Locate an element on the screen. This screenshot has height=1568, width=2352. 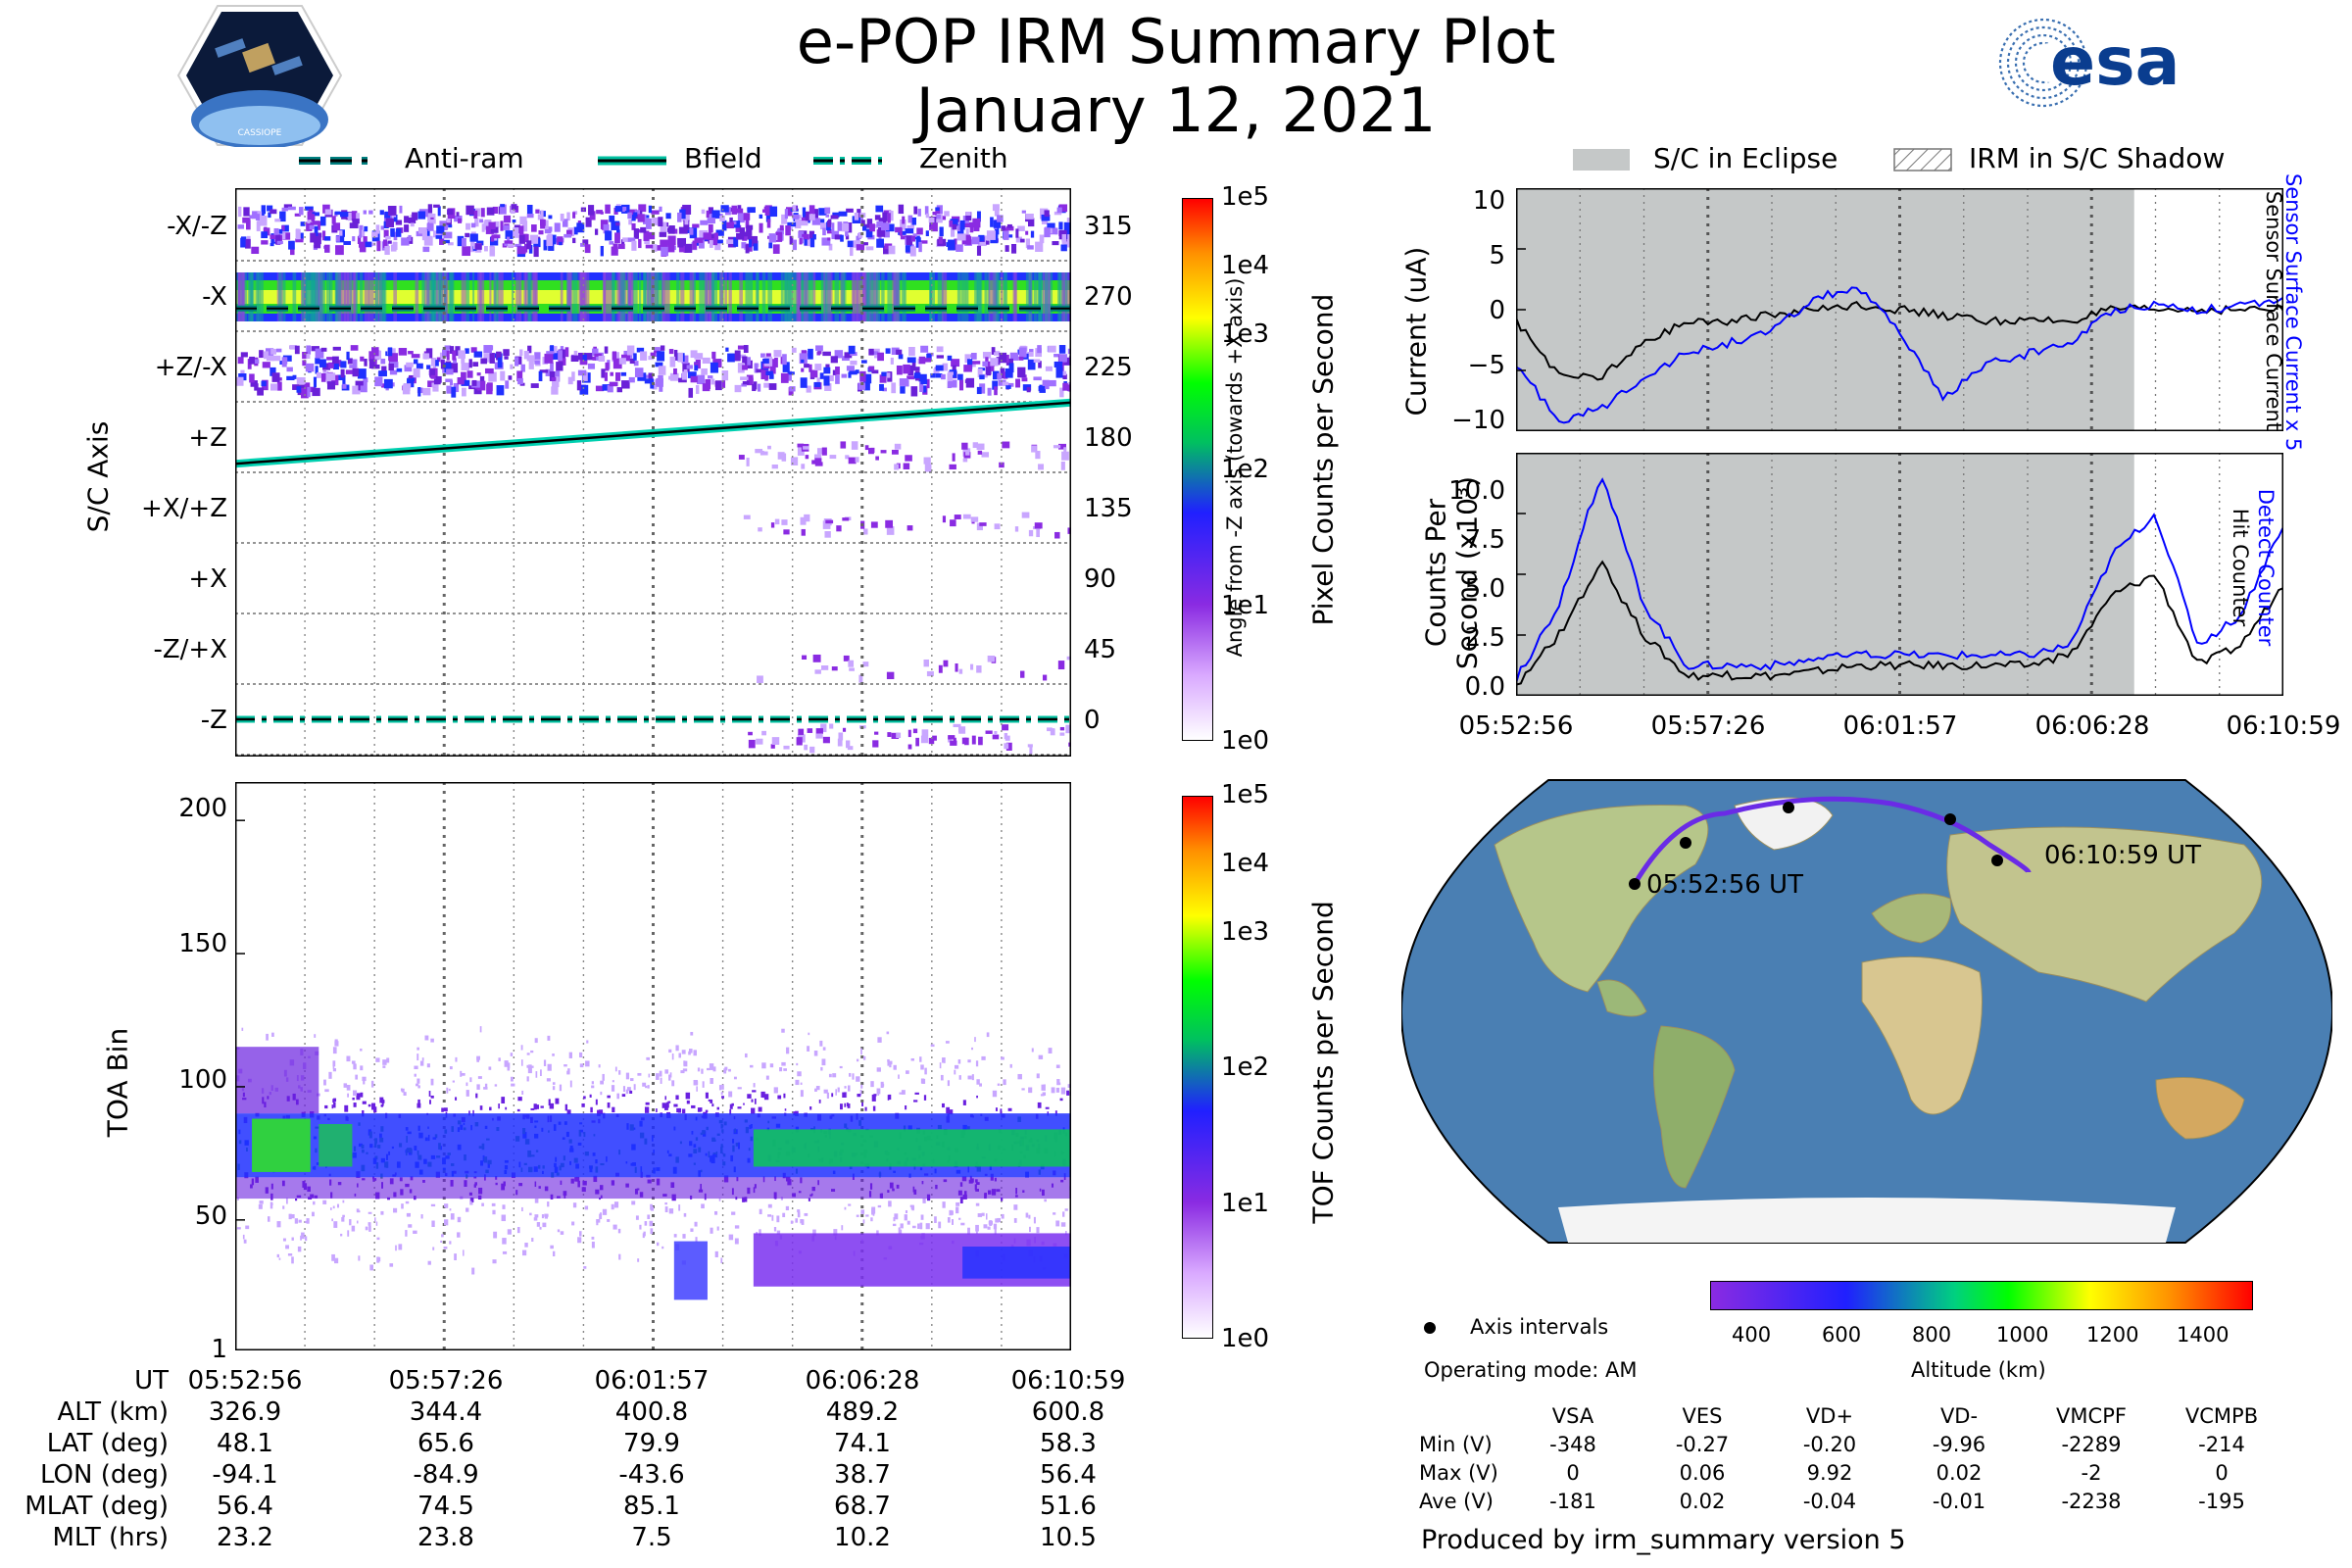
toa-tick-label: 150 is located at coordinates (202, 943).